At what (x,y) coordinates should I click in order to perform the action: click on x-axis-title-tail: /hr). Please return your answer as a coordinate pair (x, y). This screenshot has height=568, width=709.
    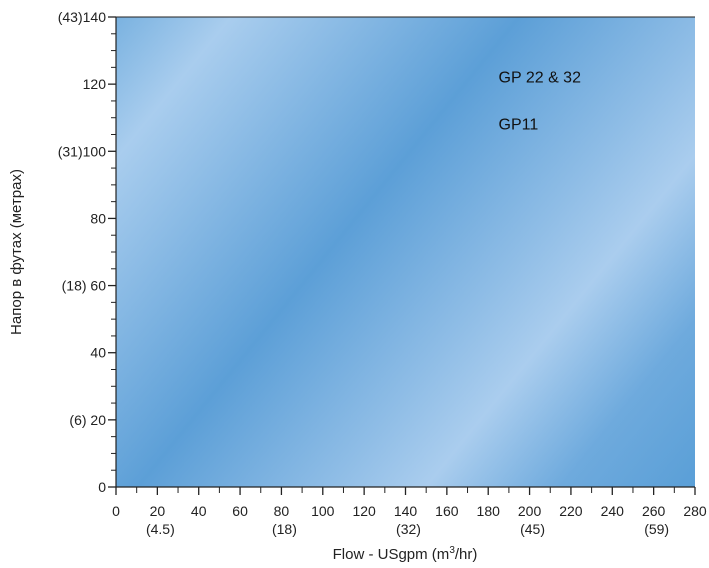
    Looking at the image, I should click on (466, 554).